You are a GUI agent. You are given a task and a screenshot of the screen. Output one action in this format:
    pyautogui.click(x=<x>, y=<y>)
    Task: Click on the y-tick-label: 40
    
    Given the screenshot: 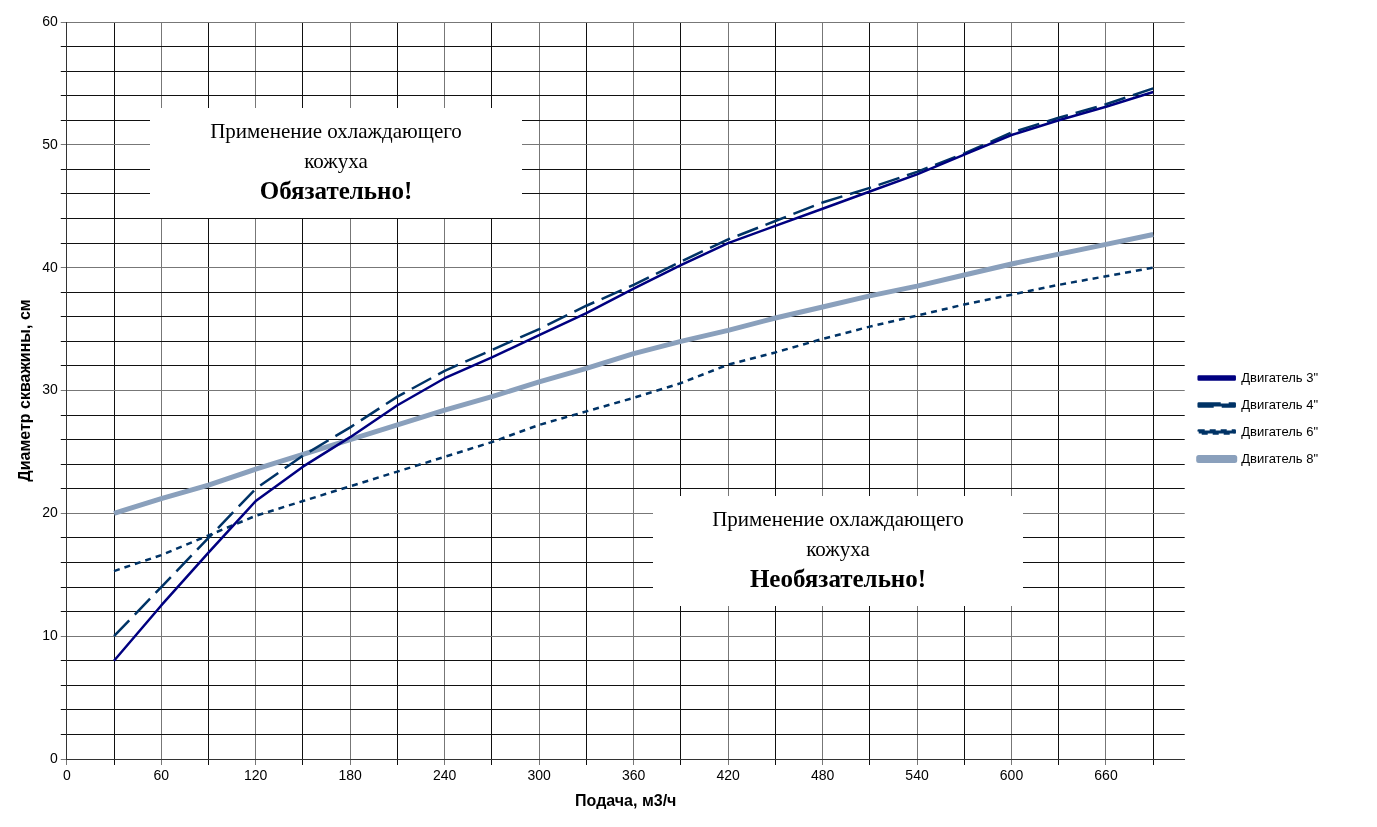 What is the action you would take?
    pyautogui.click(x=50, y=266)
    